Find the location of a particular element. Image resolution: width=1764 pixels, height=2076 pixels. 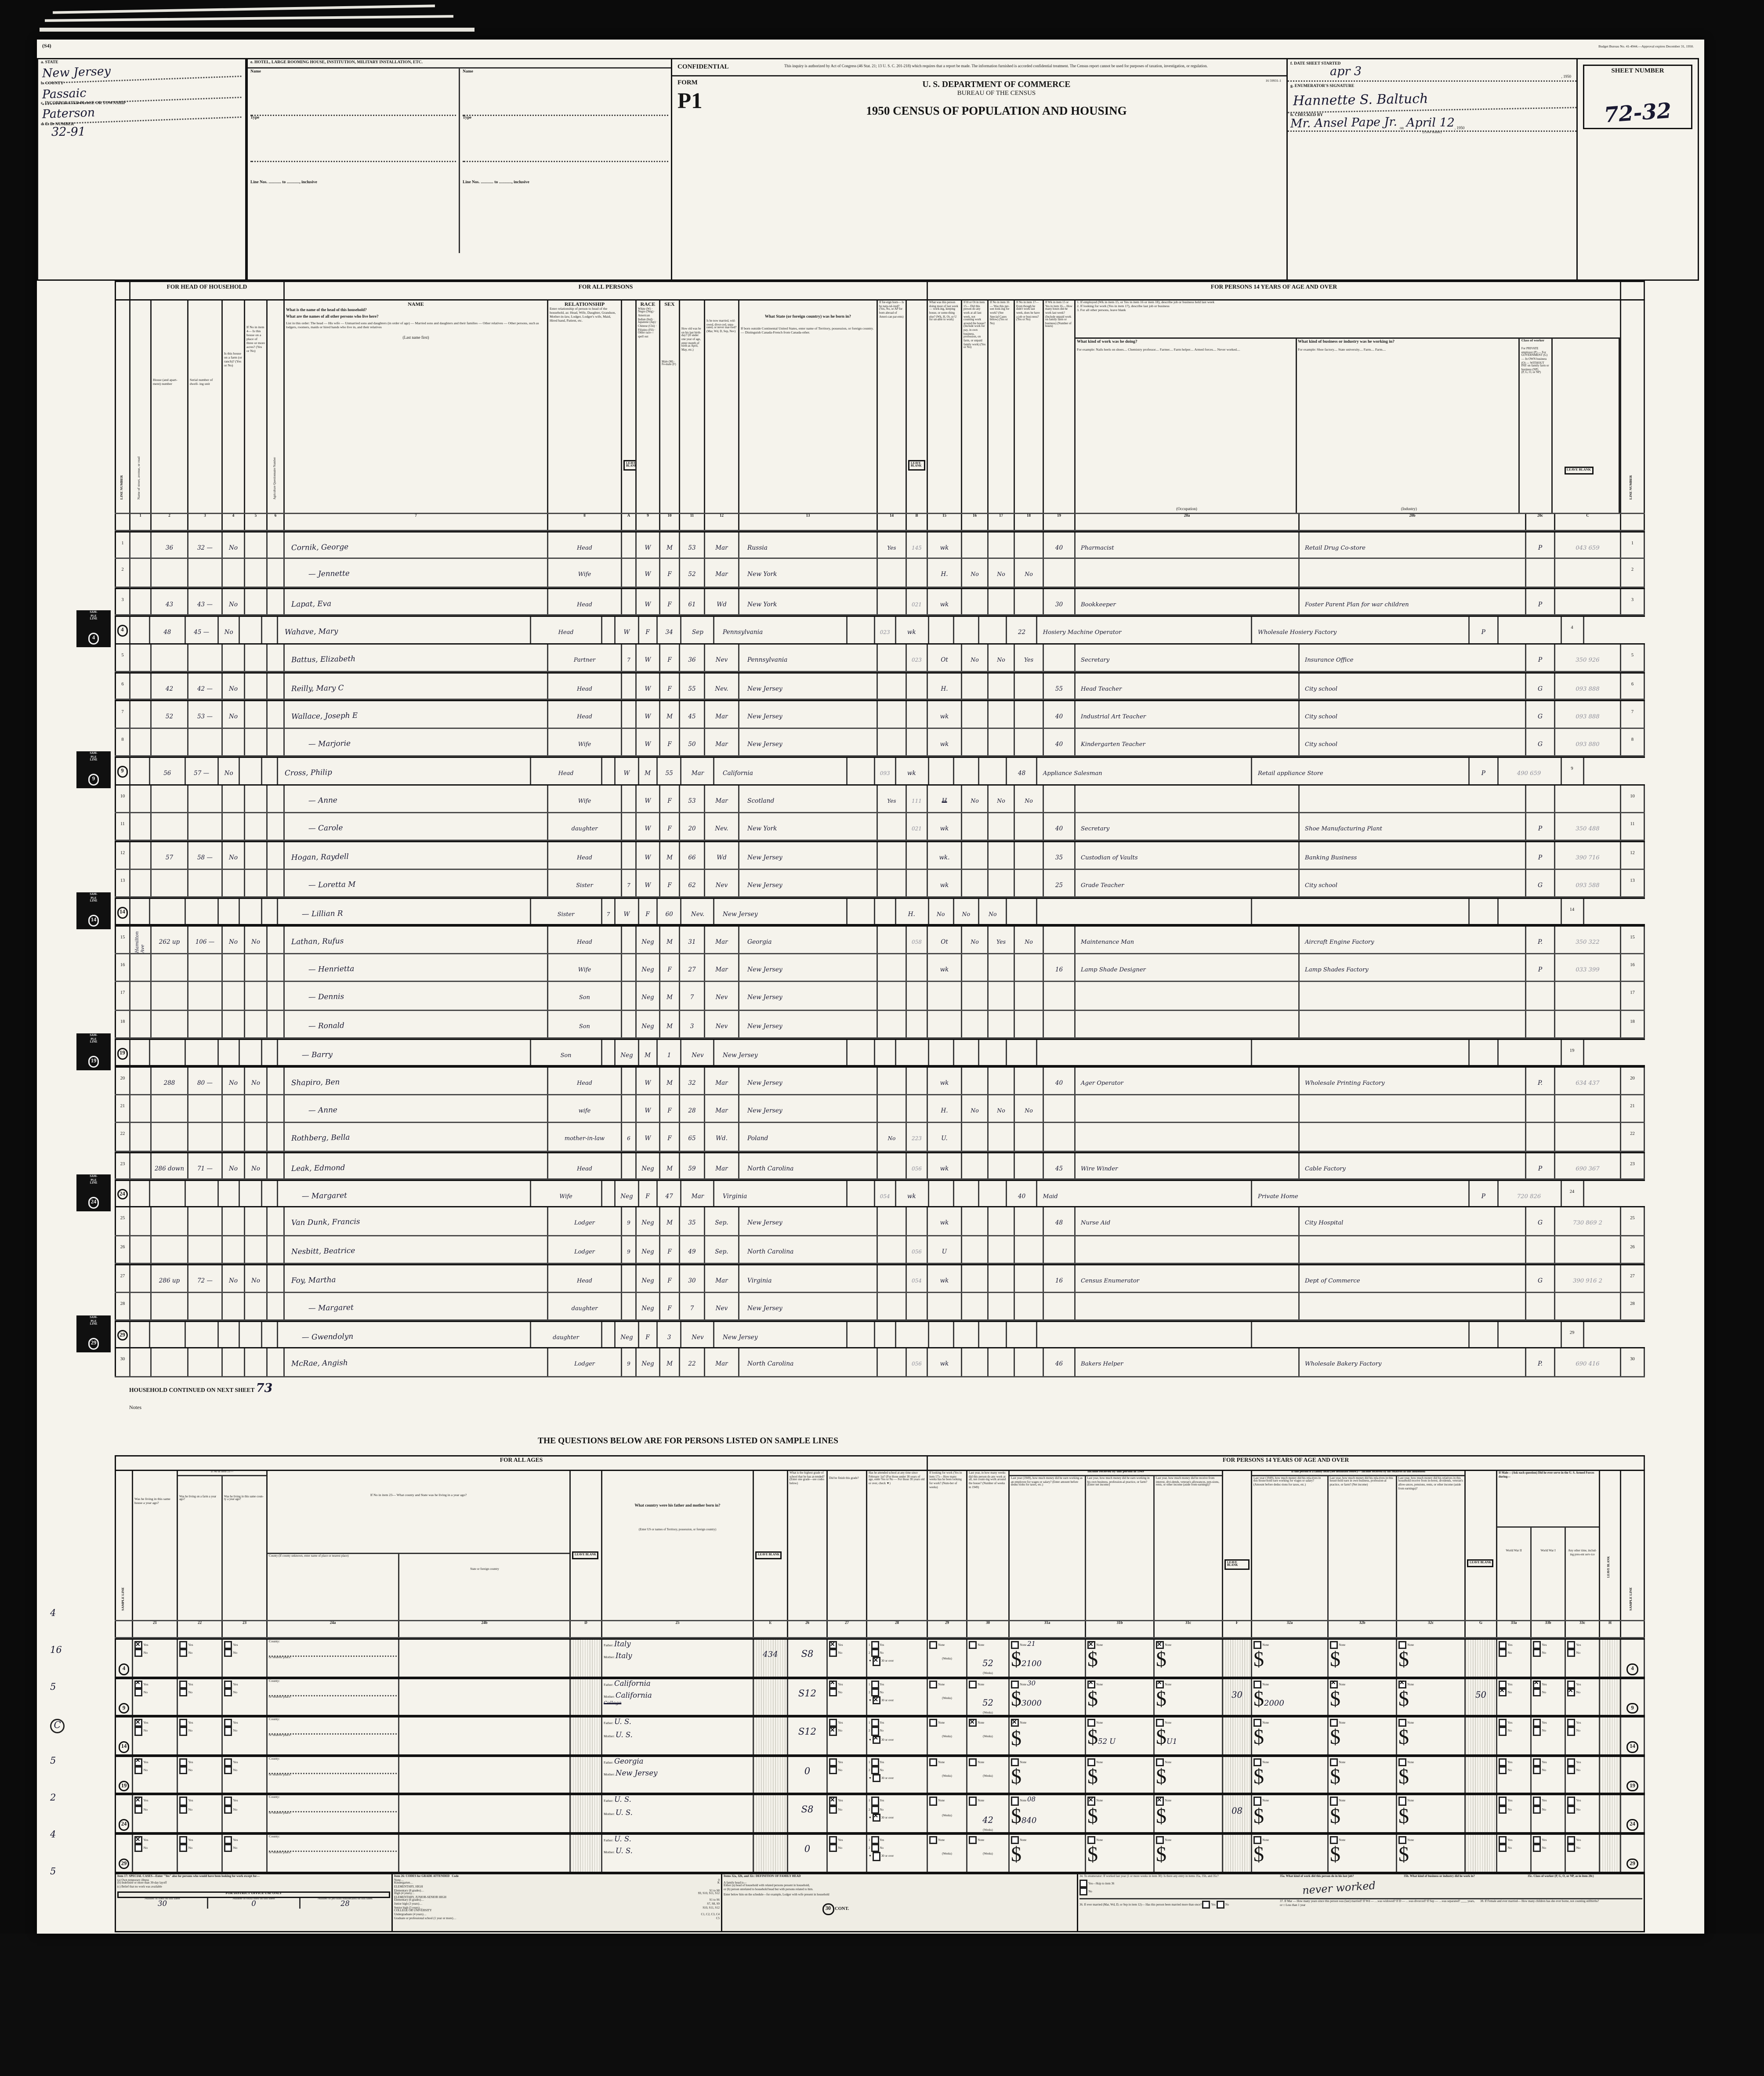

cell-h is located at coordinates (1610, 1775).